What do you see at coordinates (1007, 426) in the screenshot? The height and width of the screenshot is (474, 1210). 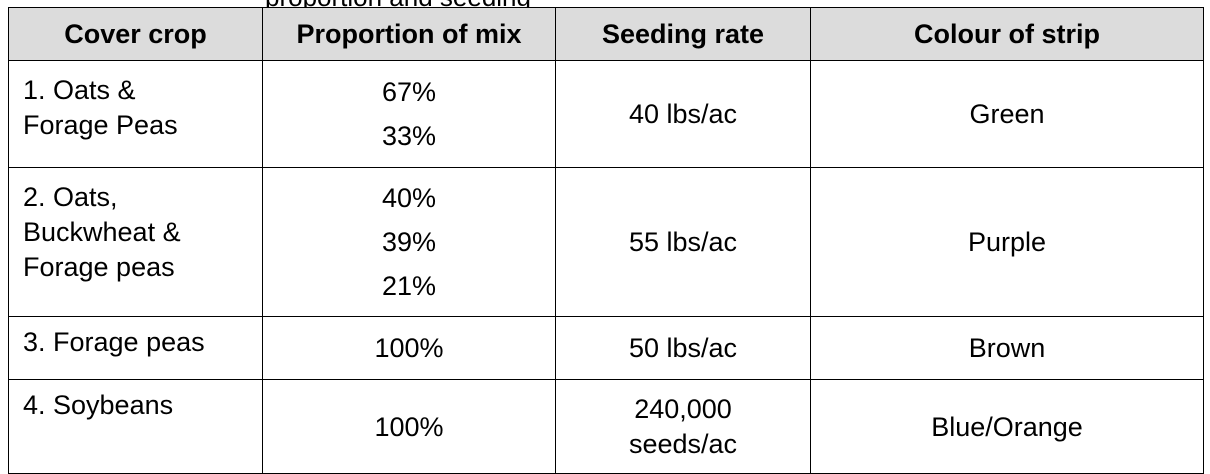 I see `cell-colour: Blue/Orange` at bounding box center [1007, 426].